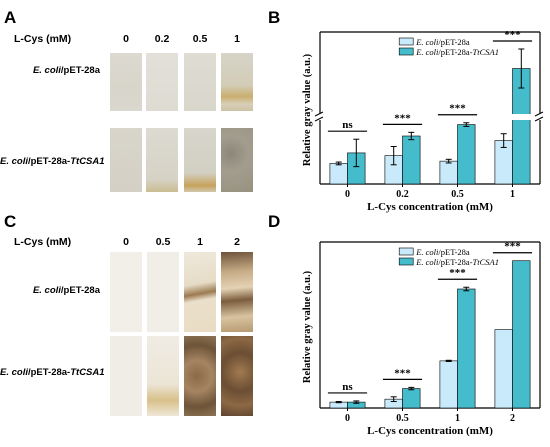 This screenshot has height=447, width=550. Describe the element at coordinates (52, 161) in the screenshot. I see `row-label-a-ttcsa1: E. coli/pET-28a-TtCSA1` at that location.